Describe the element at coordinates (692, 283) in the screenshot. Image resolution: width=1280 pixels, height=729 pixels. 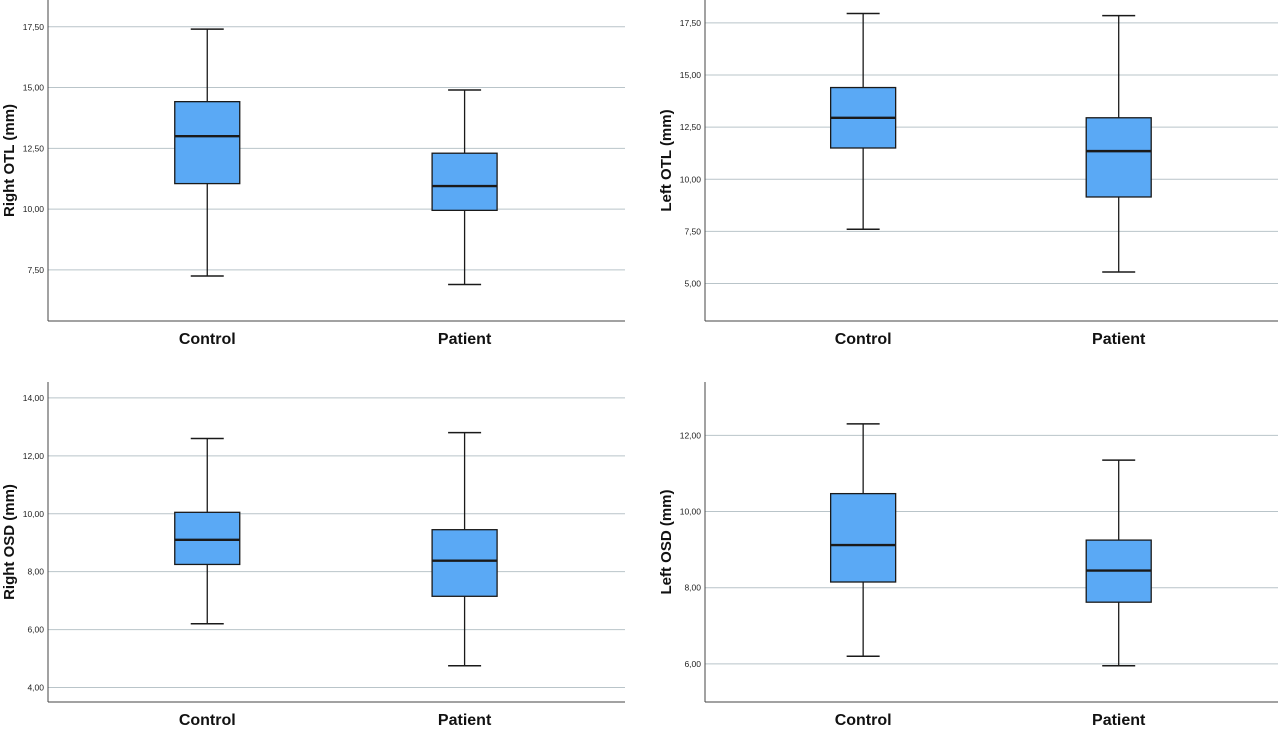
I see `y-tick-label: 5,00` at that location.